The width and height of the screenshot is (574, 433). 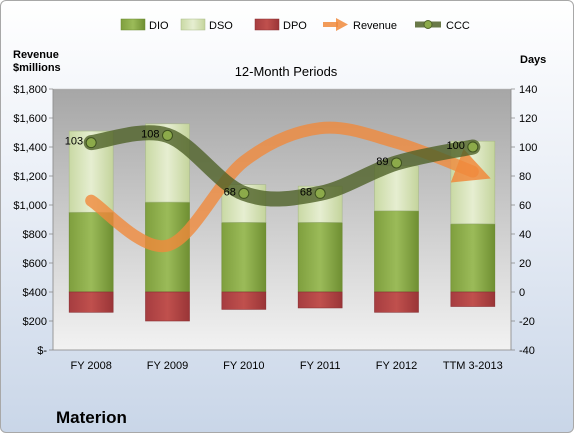 What do you see at coordinates (159, 26) in the screenshot?
I see `legend-dio-label: DIO` at bounding box center [159, 26].